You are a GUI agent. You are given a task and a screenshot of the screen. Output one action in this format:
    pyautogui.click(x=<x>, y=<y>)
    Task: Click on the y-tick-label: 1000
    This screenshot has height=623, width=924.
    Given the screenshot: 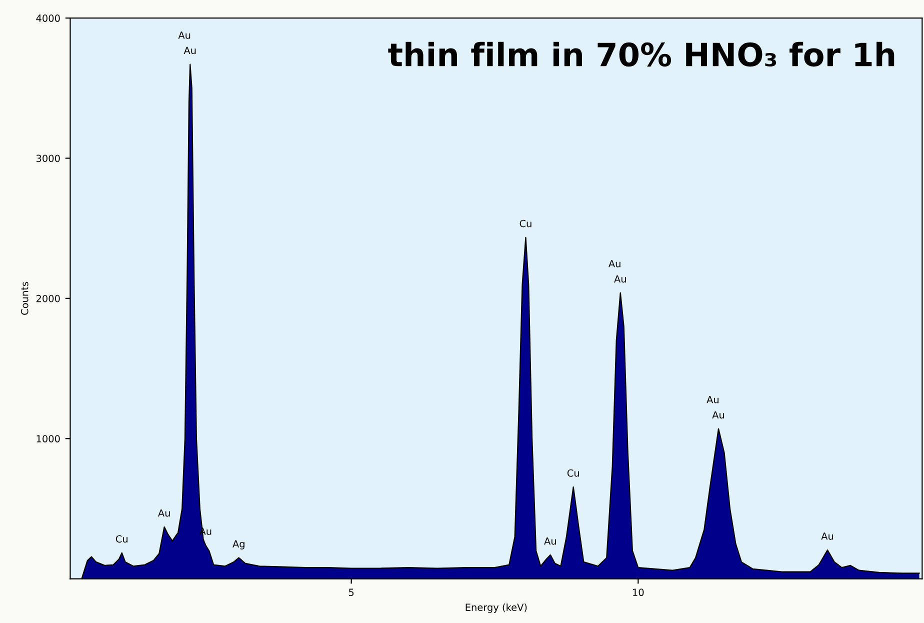 What is the action you would take?
    pyautogui.click(x=48, y=438)
    